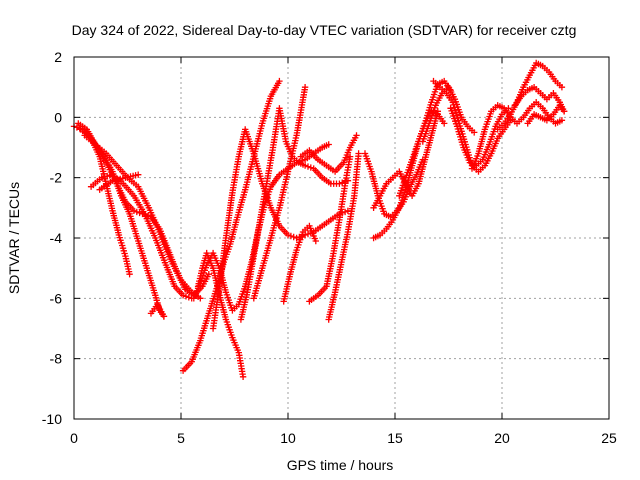  What do you see at coordinates (119, 182) in the screenshot?
I see `series-sat-f` at bounding box center [119, 182].